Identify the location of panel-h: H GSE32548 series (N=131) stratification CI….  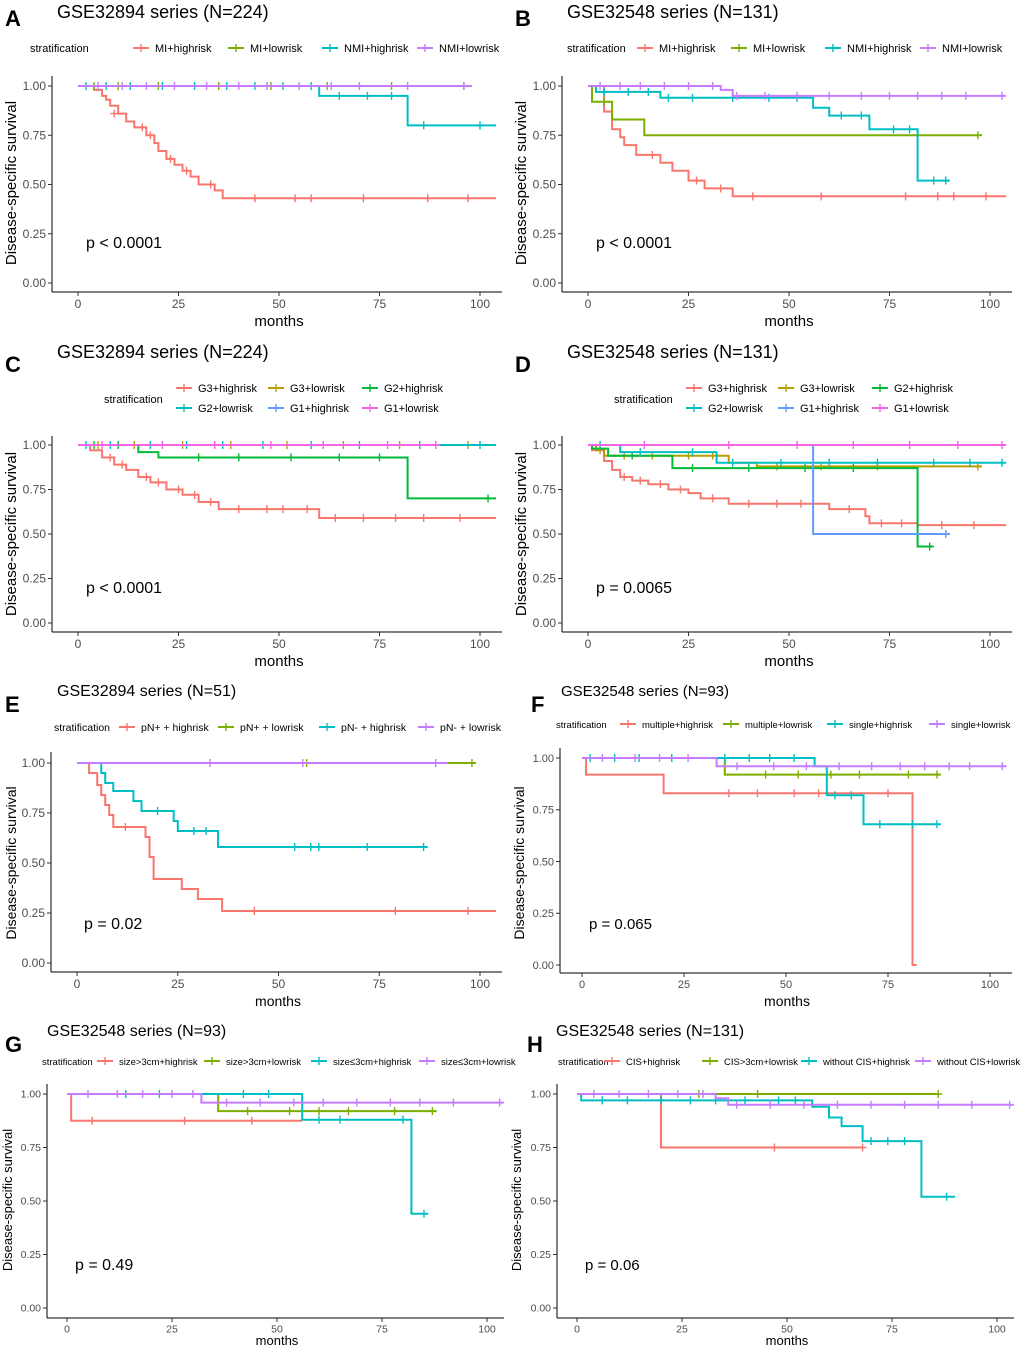
(764, 1185).